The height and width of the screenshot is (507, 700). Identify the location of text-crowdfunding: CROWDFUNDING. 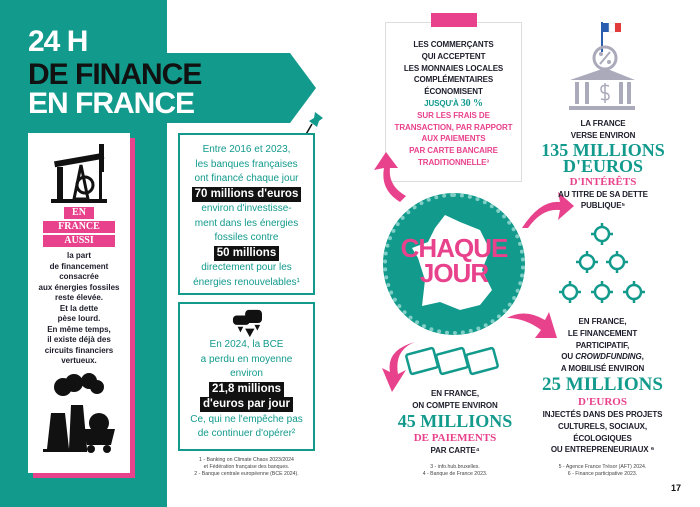
(608, 357).